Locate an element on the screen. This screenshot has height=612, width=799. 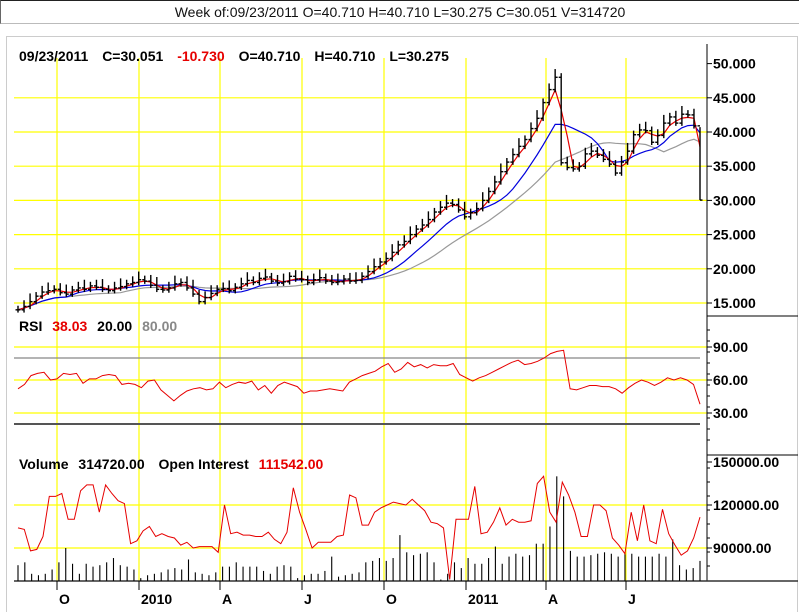
axis-tick-label: 90.00 is located at coordinates (730, 347).